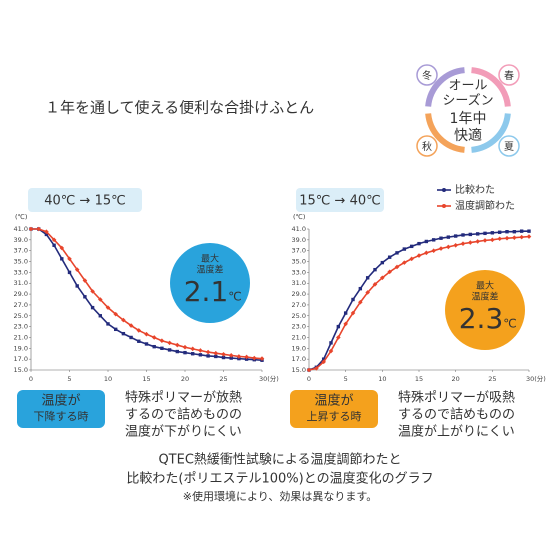  I want to click on condition: 15℃ → 40℃, so click(339, 201).